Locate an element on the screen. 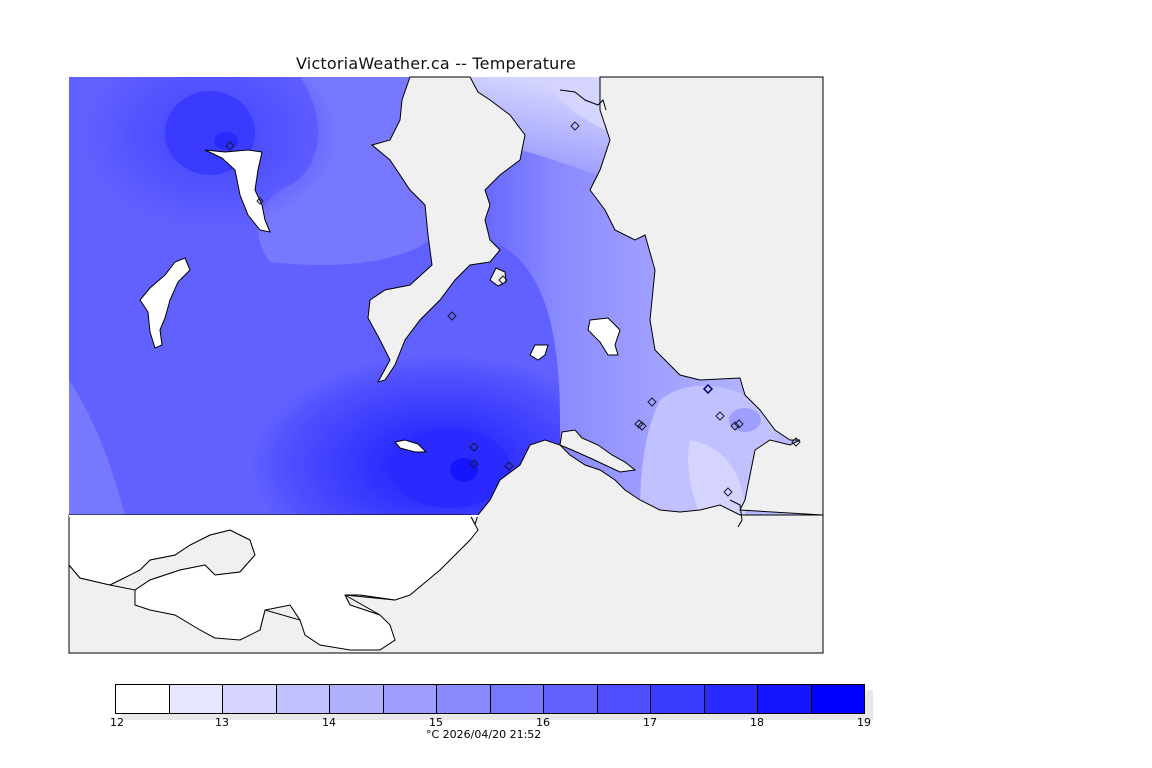 The width and height of the screenshot is (1152, 768). legend-tick: 17 is located at coordinates (650, 722).